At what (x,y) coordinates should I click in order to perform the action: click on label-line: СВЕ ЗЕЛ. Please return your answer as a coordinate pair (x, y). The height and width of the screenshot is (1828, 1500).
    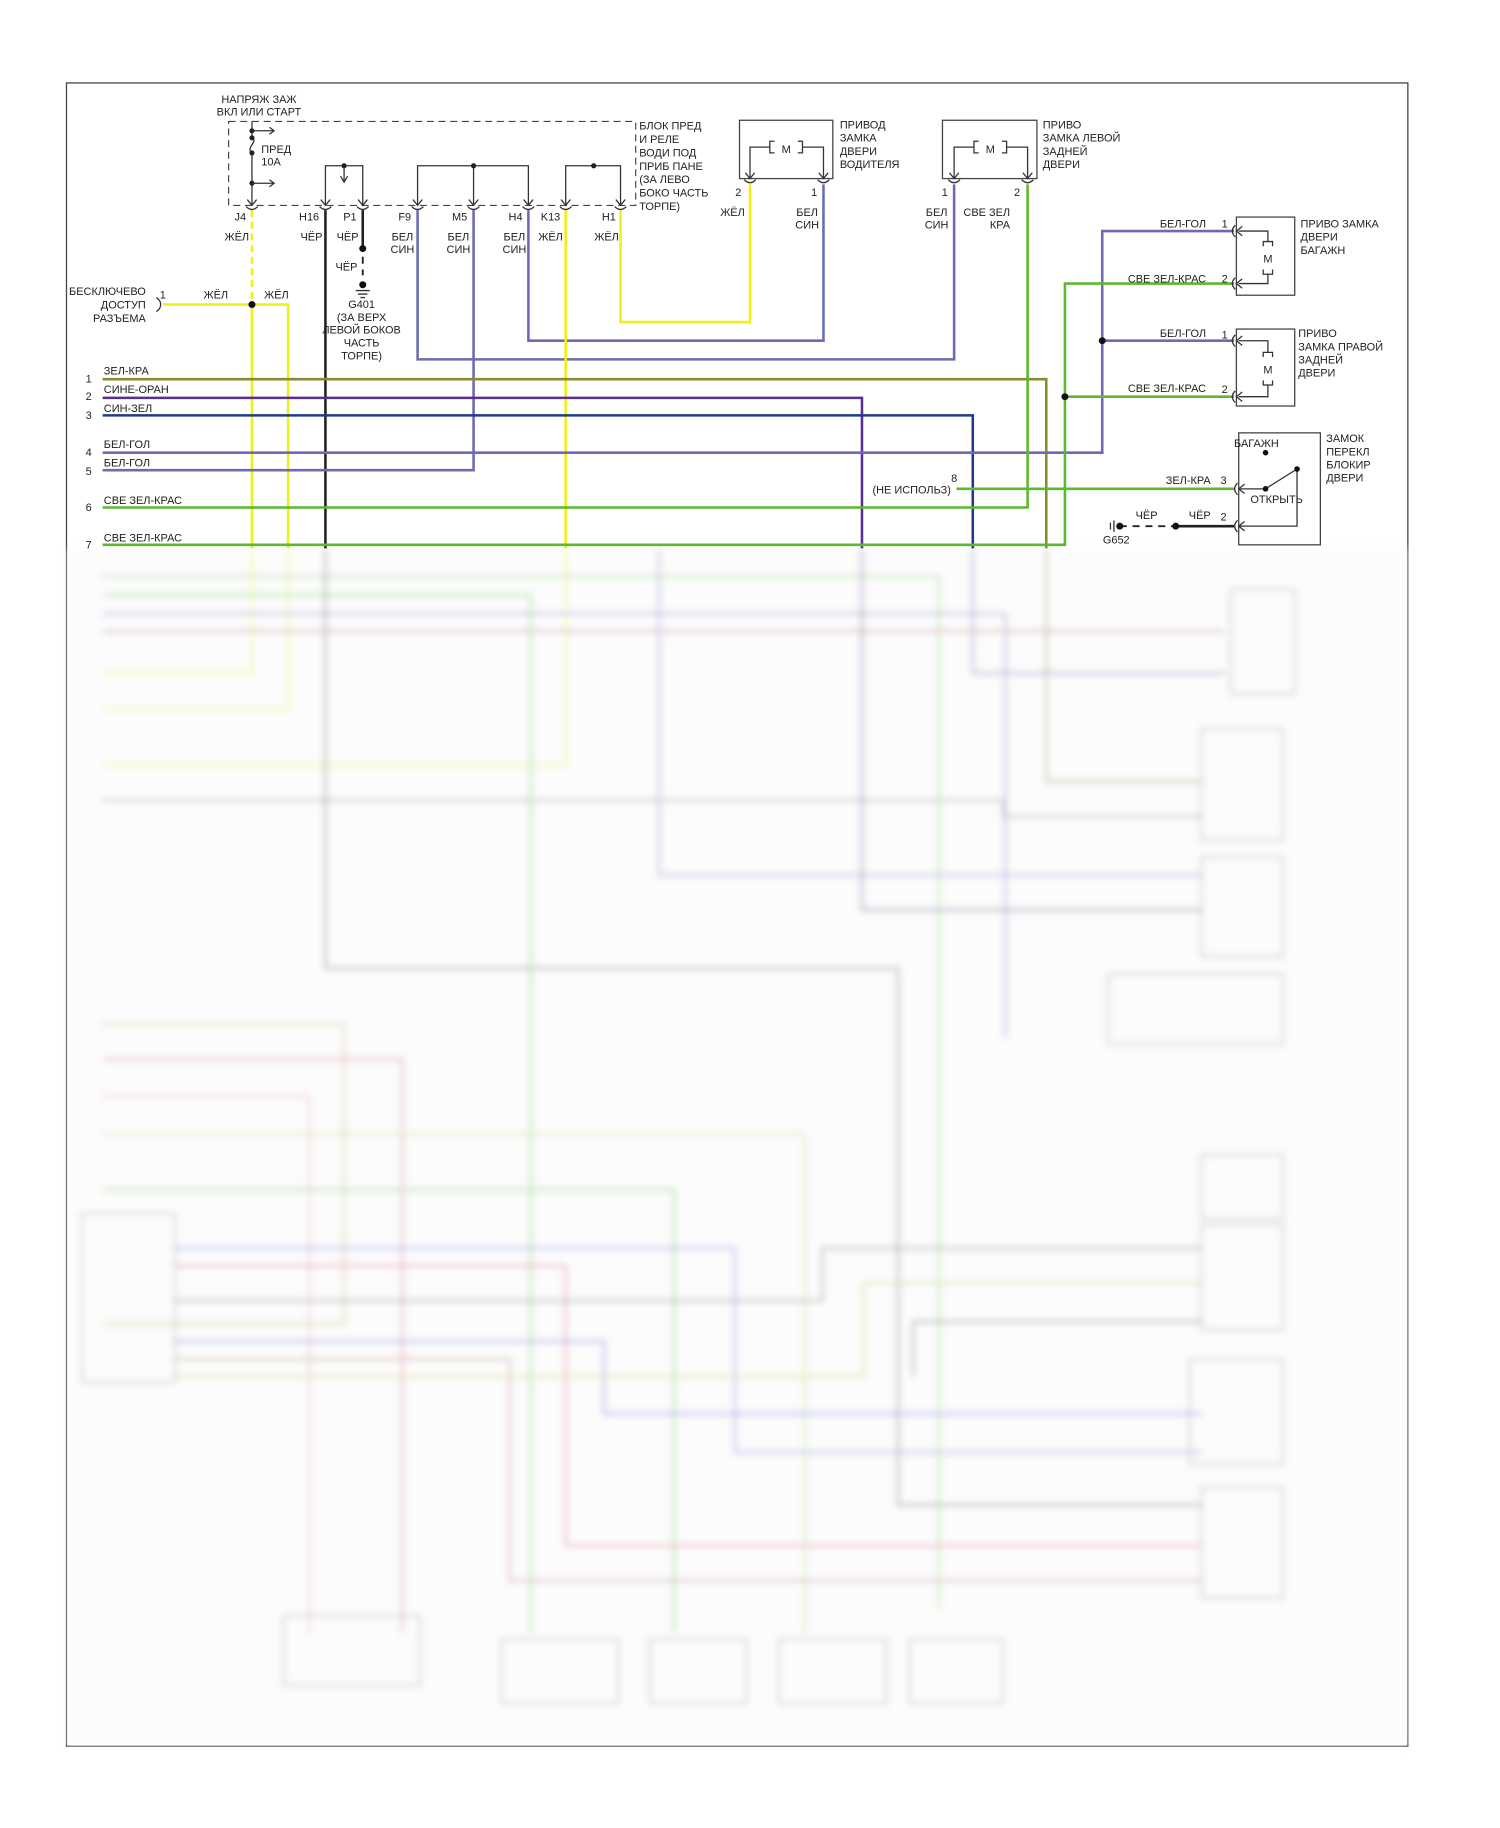
    Looking at the image, I should click on (986, 213).